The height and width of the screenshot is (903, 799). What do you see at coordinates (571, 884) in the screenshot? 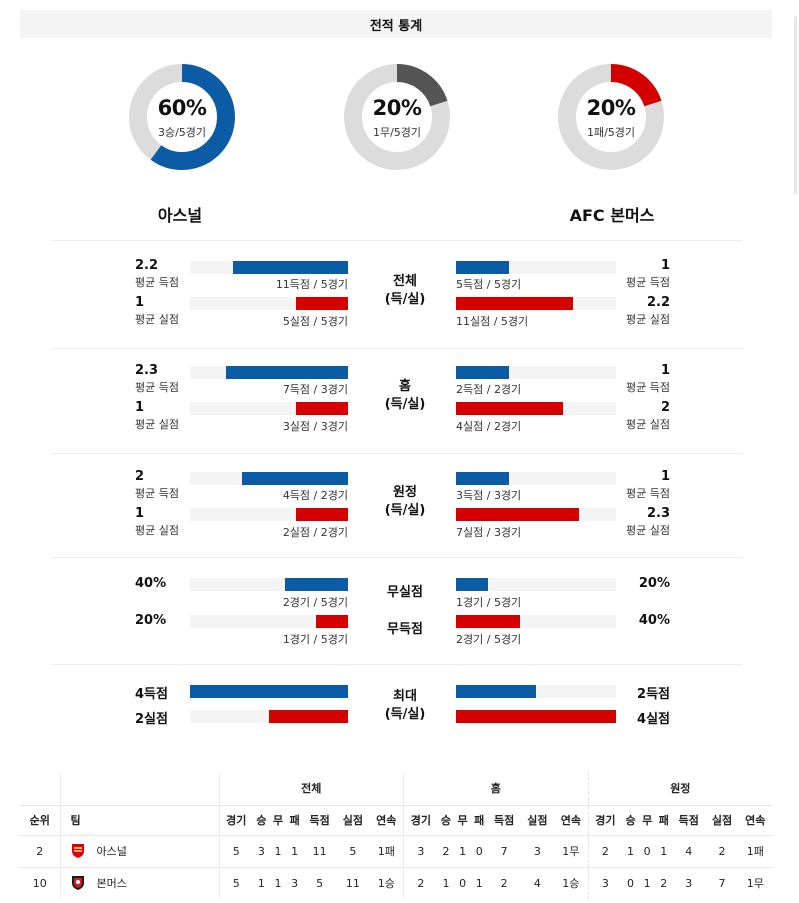
I see `home-연속-cell: 1승` at bounding box center [571, 884].